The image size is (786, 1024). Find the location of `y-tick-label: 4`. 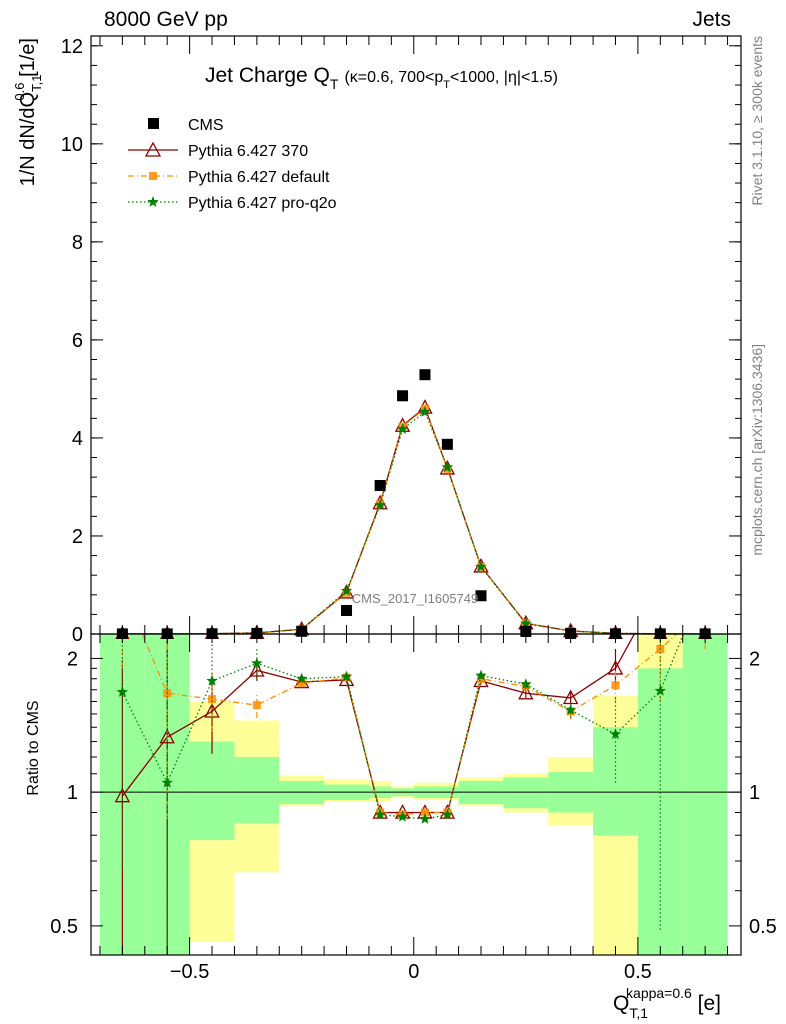

y-tick-label: 4 is located at coordinates (77, 439).